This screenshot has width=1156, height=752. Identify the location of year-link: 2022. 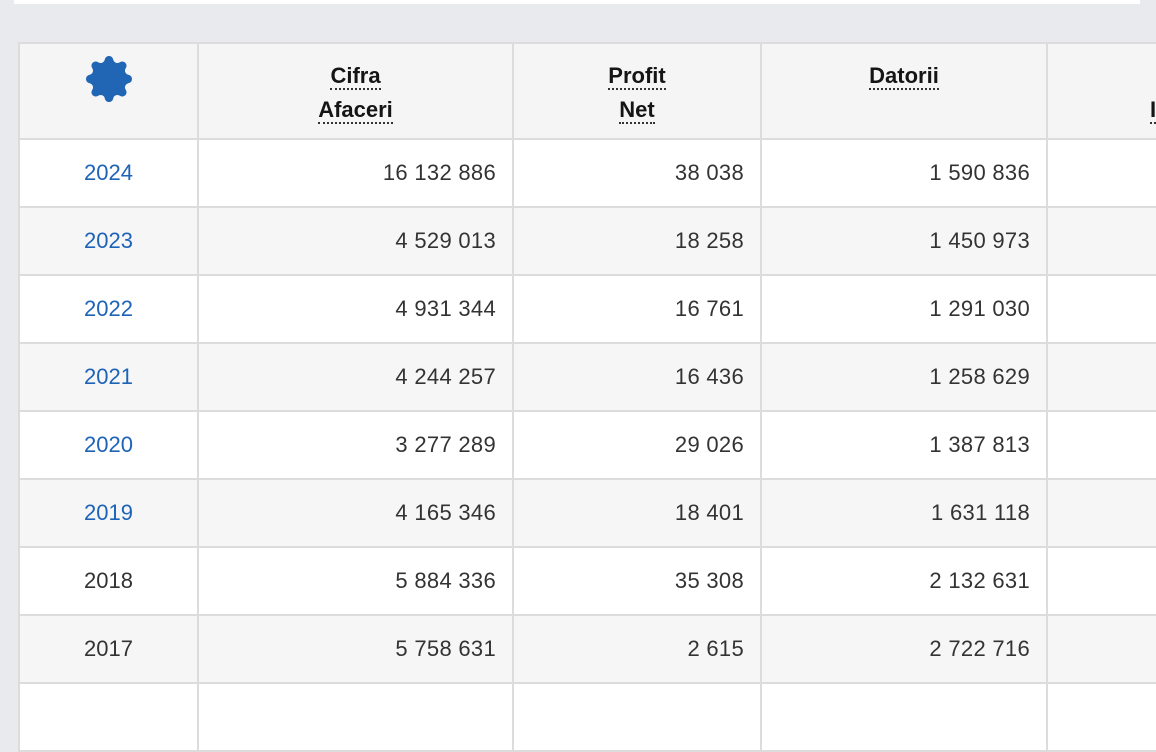
(108, 308).